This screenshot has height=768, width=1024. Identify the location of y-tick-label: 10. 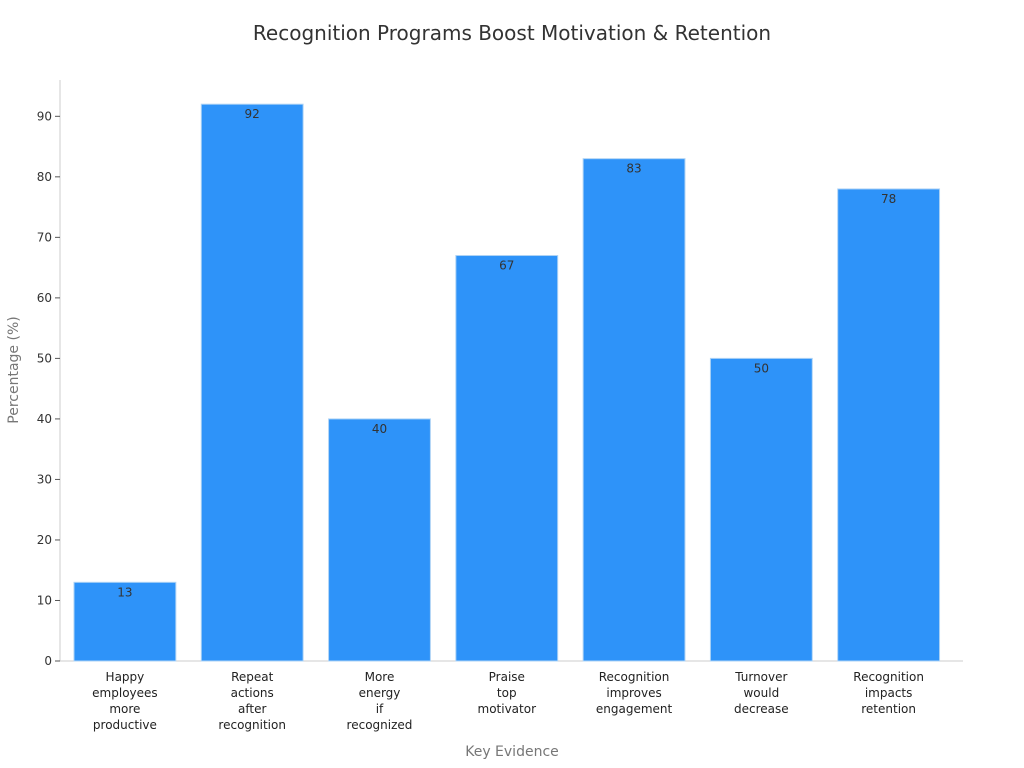
(44, 600).